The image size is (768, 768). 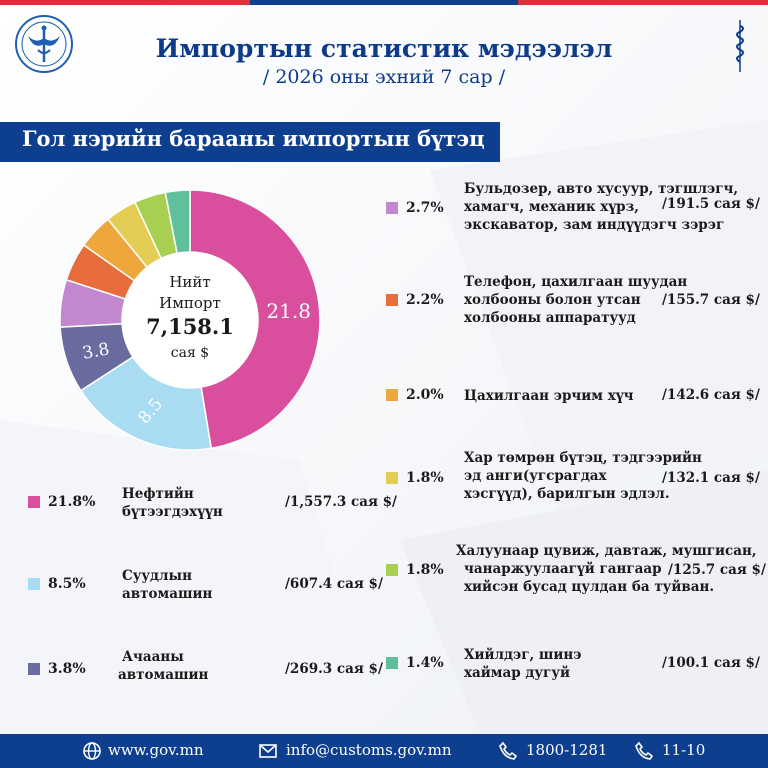 What do you see at coordinates (711, 395) in the screenshot?
I see `legend-value: /142.6 сая $/` at bounding box center [711, 395].